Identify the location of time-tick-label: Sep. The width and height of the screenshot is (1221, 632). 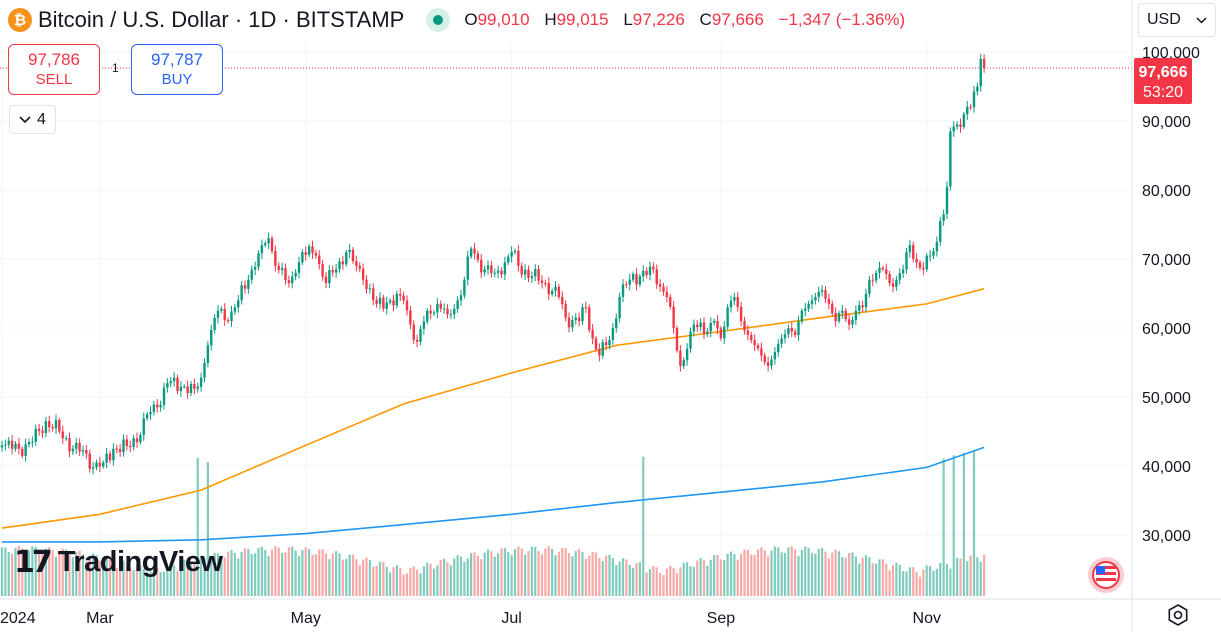
(721, 618).